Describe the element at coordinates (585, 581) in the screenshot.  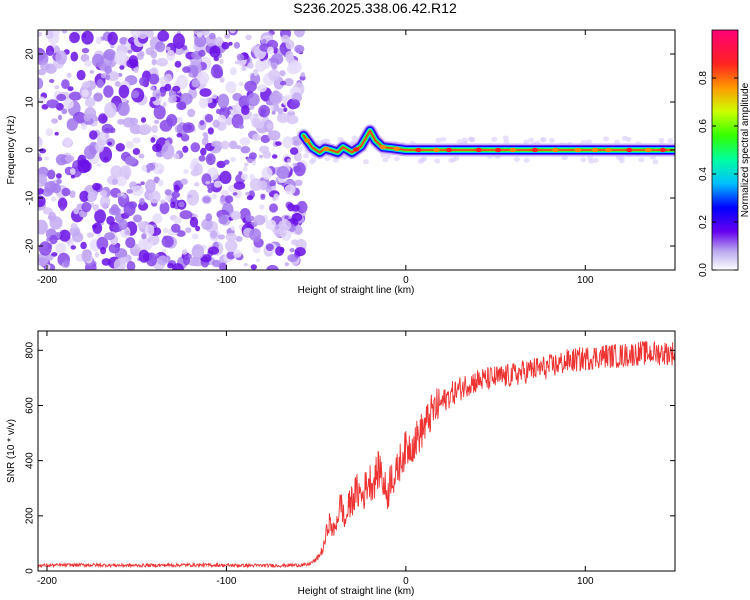
I see `x-tick-label: 100` at that location.